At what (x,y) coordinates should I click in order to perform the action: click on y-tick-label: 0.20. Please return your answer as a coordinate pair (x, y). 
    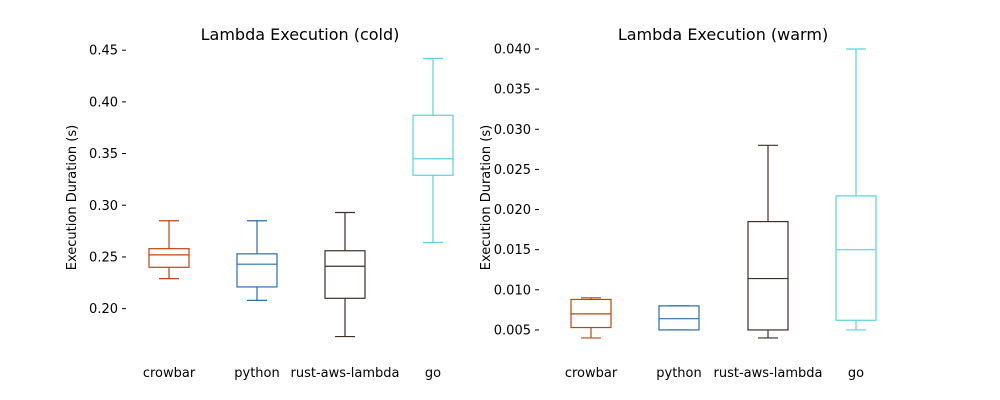
    Looking at the image, I should click on (103, 309).